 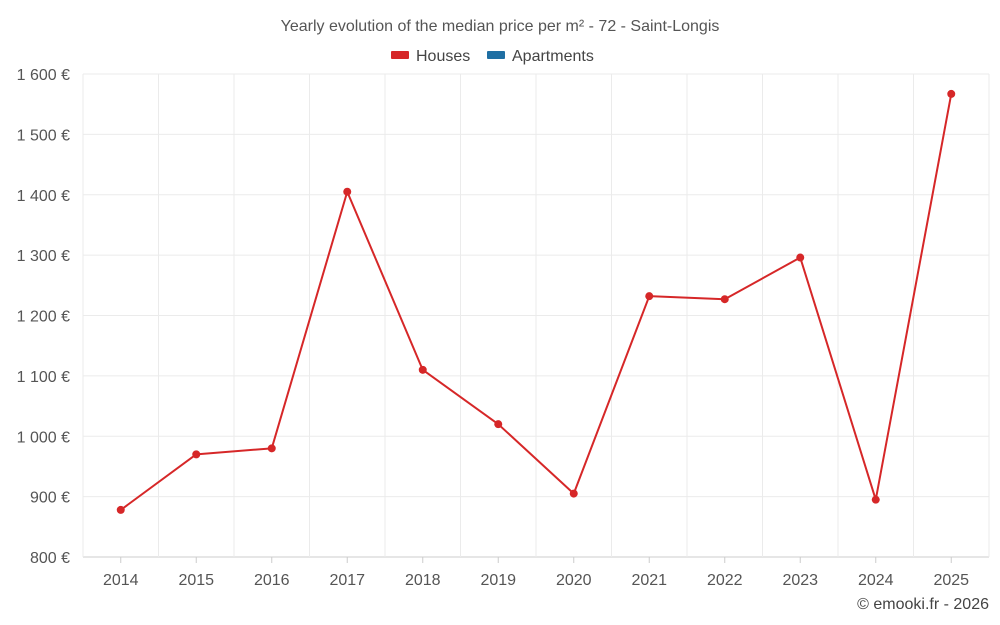 I want to click on y-tick-label: 1 000 €, so click(x=43, y=437).